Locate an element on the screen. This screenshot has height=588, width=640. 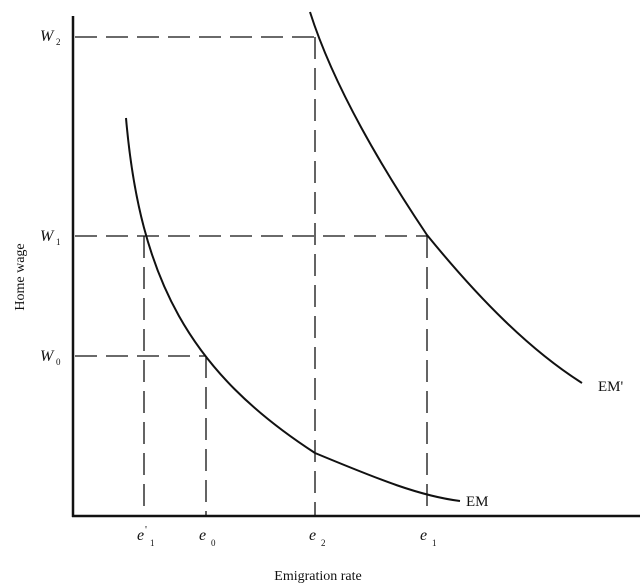
wage-label-w2: W 2 is located at coordinates (50, 37).